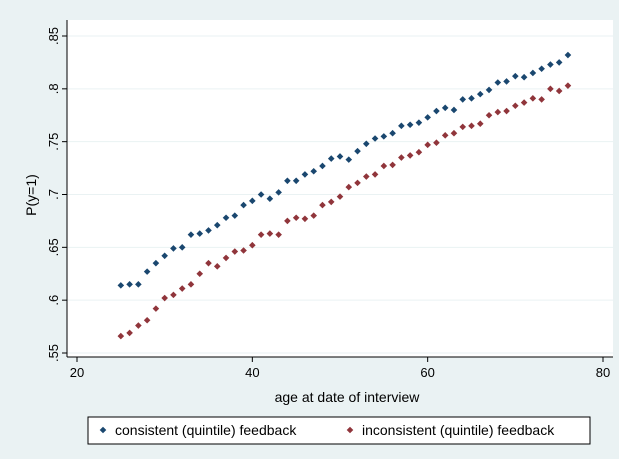  I want to click on legend-marker-inconsistent, so click(350, 430).